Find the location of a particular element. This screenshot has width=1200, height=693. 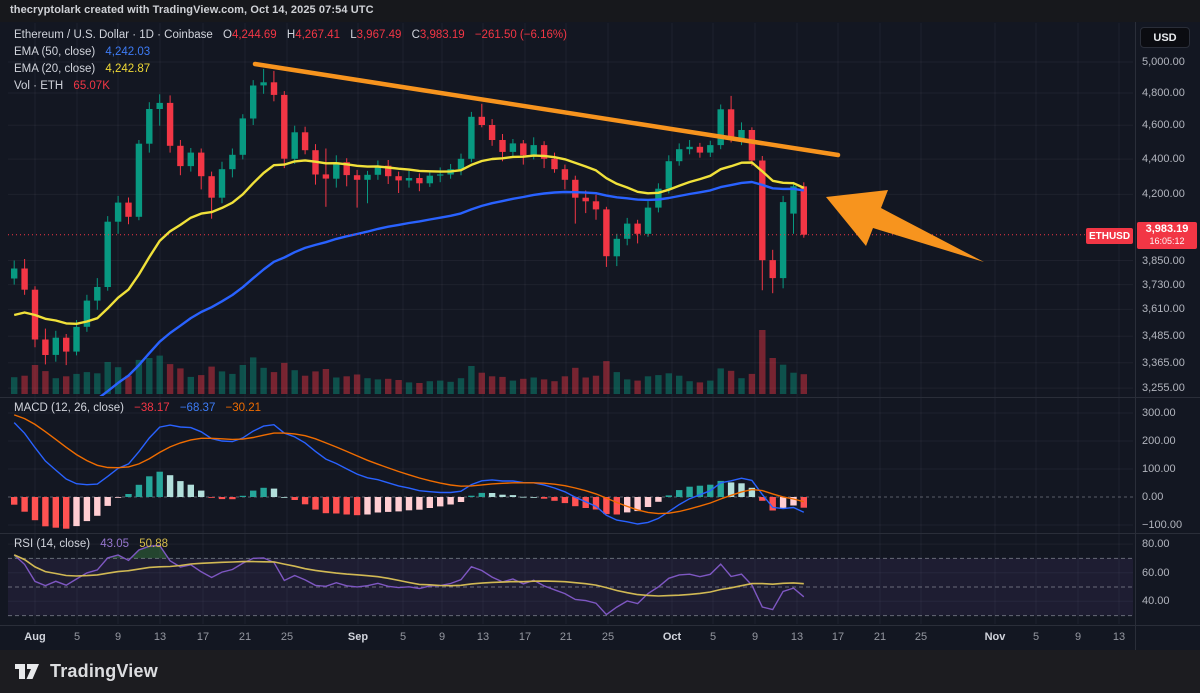

ema50-row: EMA (50, close) 4,242.03 is located at coordinates (290, 52).